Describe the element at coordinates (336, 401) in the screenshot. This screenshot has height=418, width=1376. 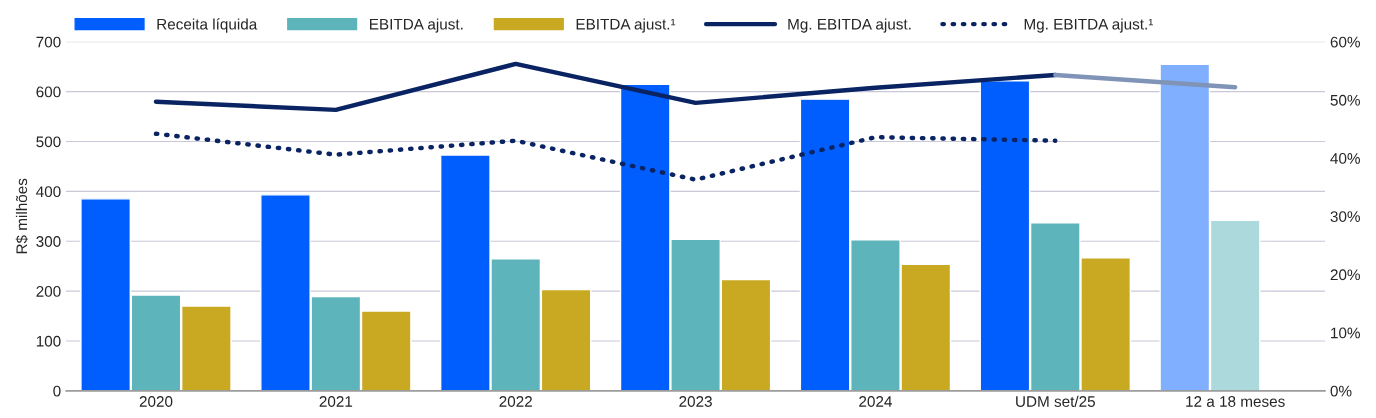
I see `x-tick-label: 2021` at that location.